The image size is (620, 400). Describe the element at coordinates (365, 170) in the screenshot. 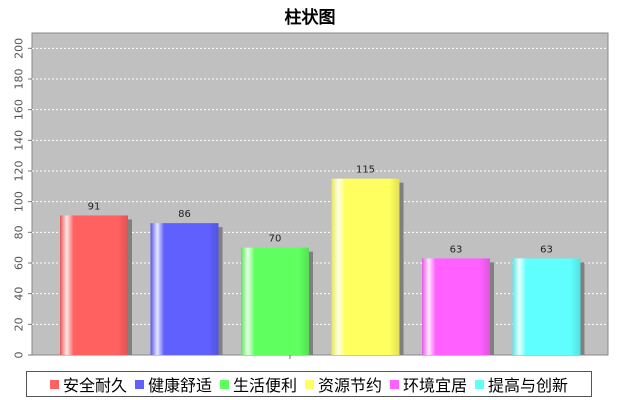

I see `data-label: 115` at that location.